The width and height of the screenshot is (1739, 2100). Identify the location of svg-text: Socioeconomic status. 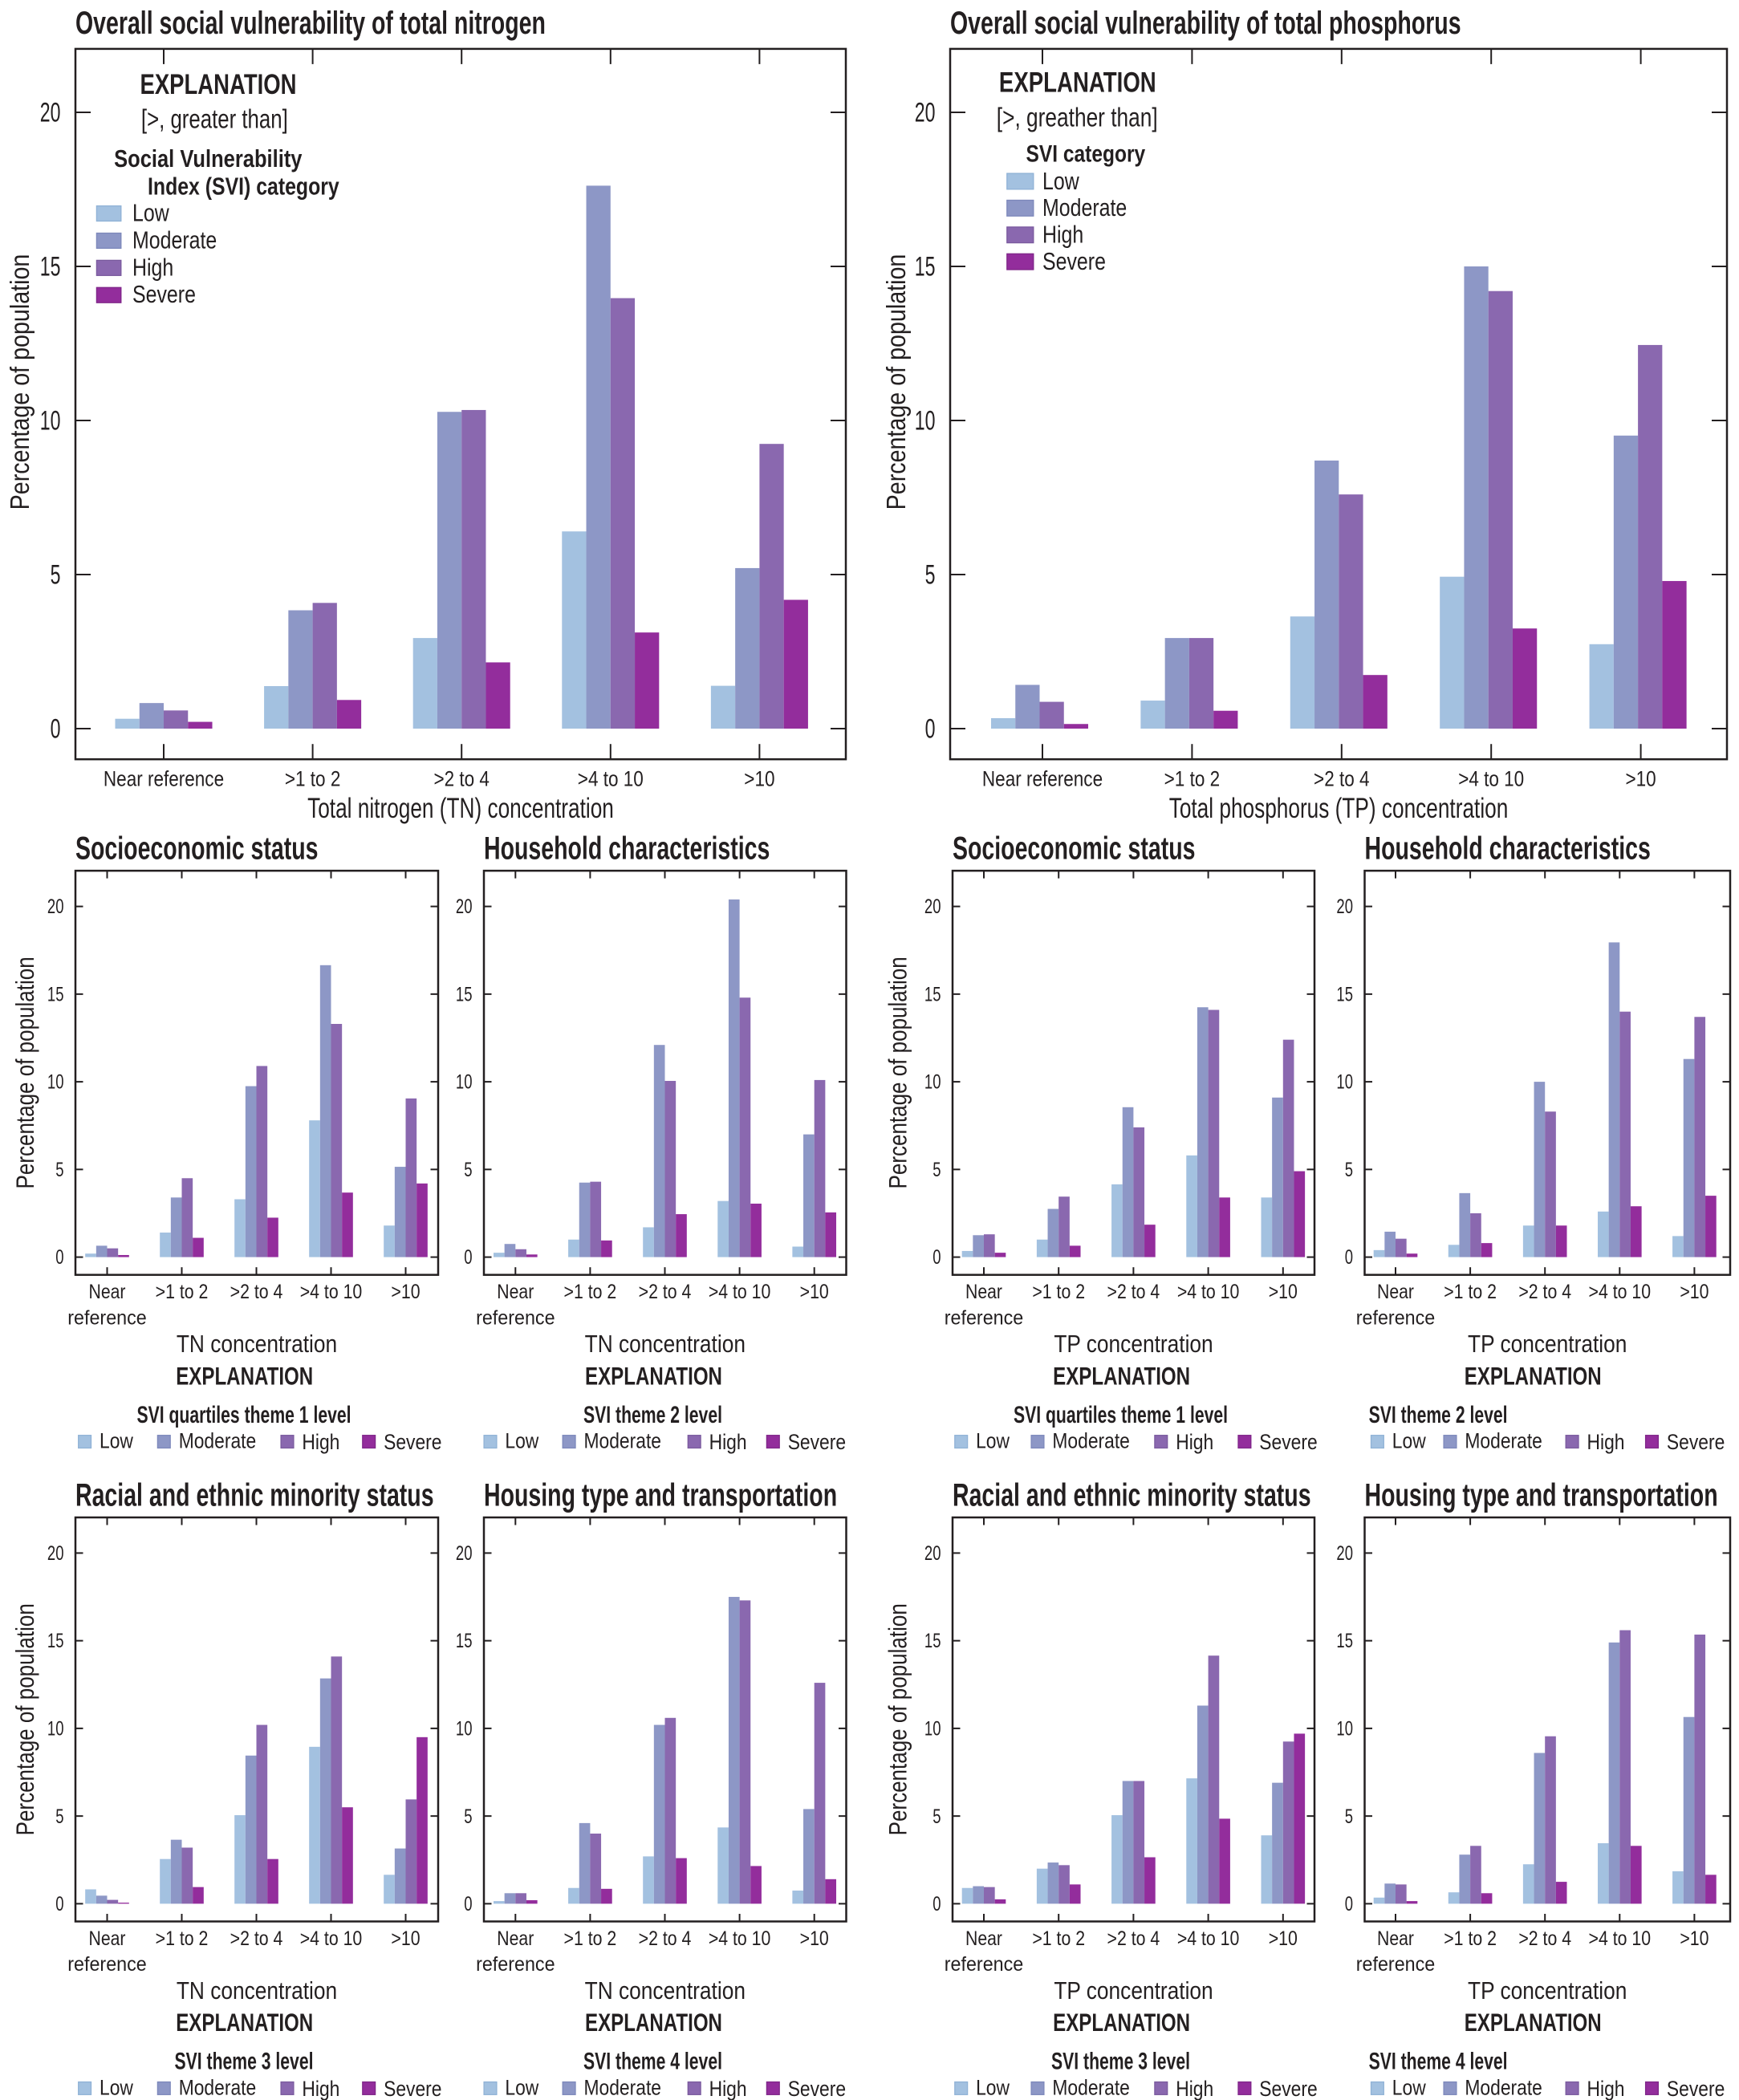
(196, 849).